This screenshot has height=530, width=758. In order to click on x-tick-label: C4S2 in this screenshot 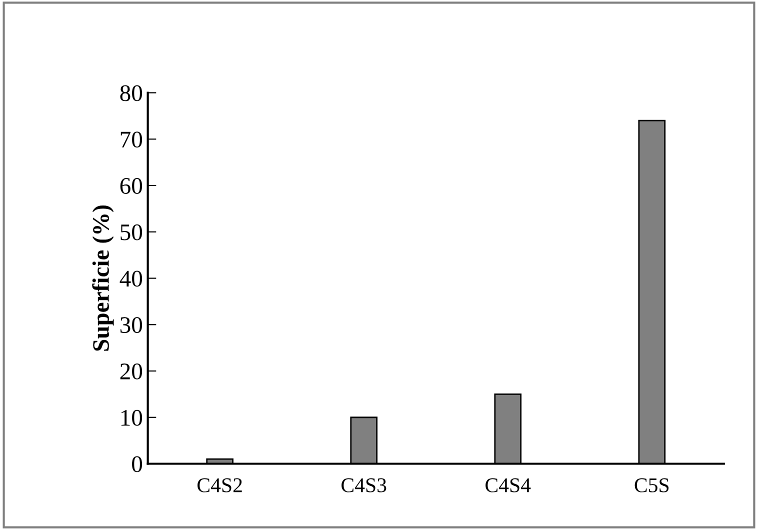, I will do `click(220, 485)`.